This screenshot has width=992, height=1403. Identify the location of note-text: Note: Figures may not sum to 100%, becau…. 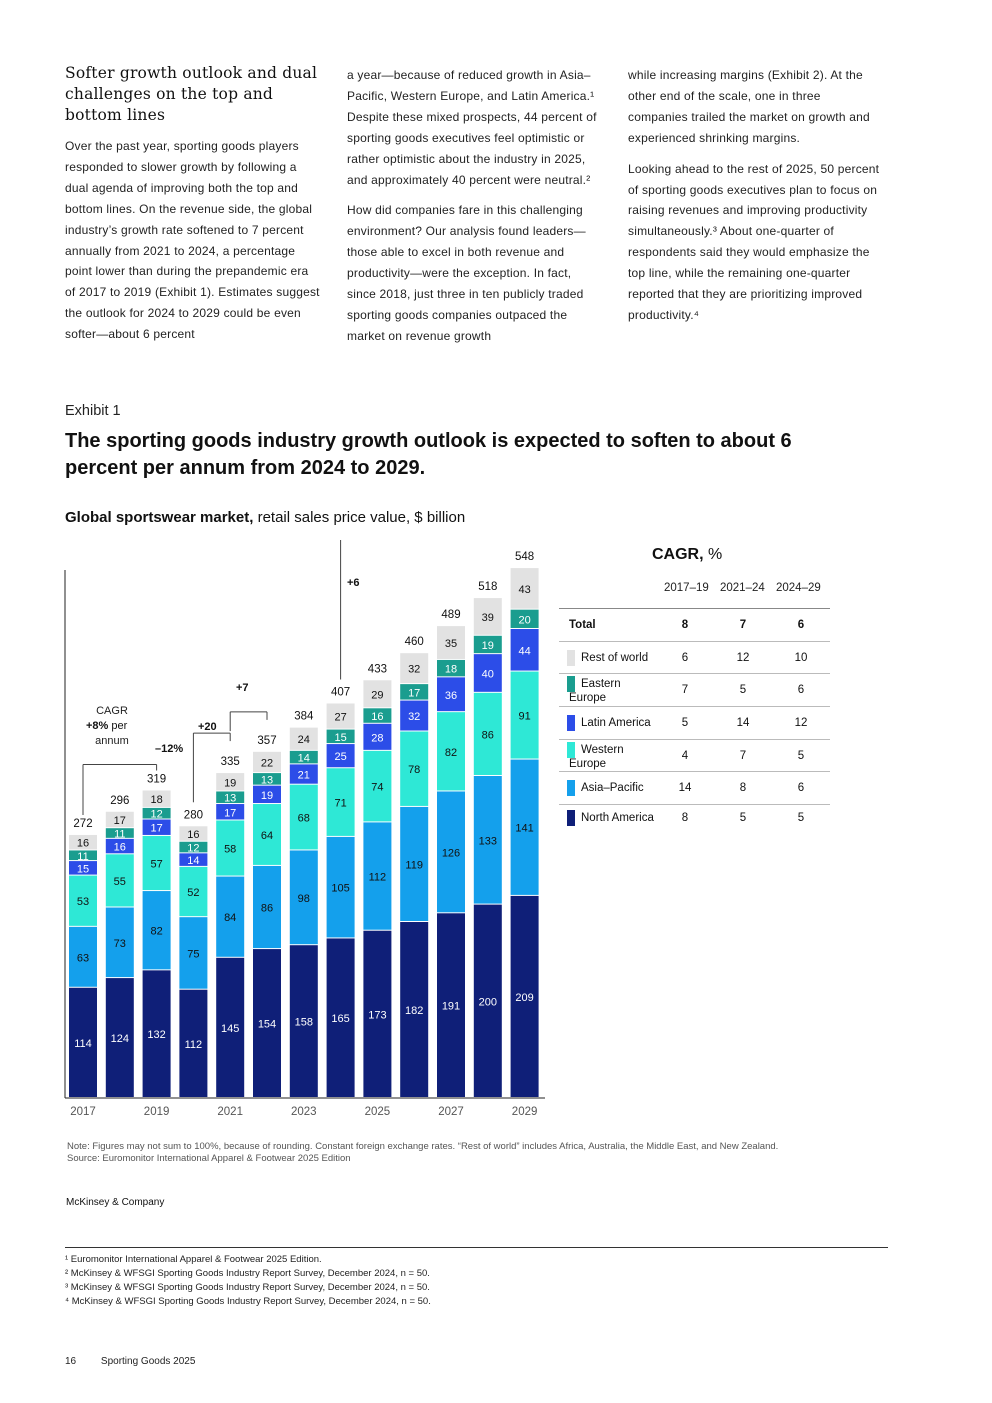
(423, 1146).